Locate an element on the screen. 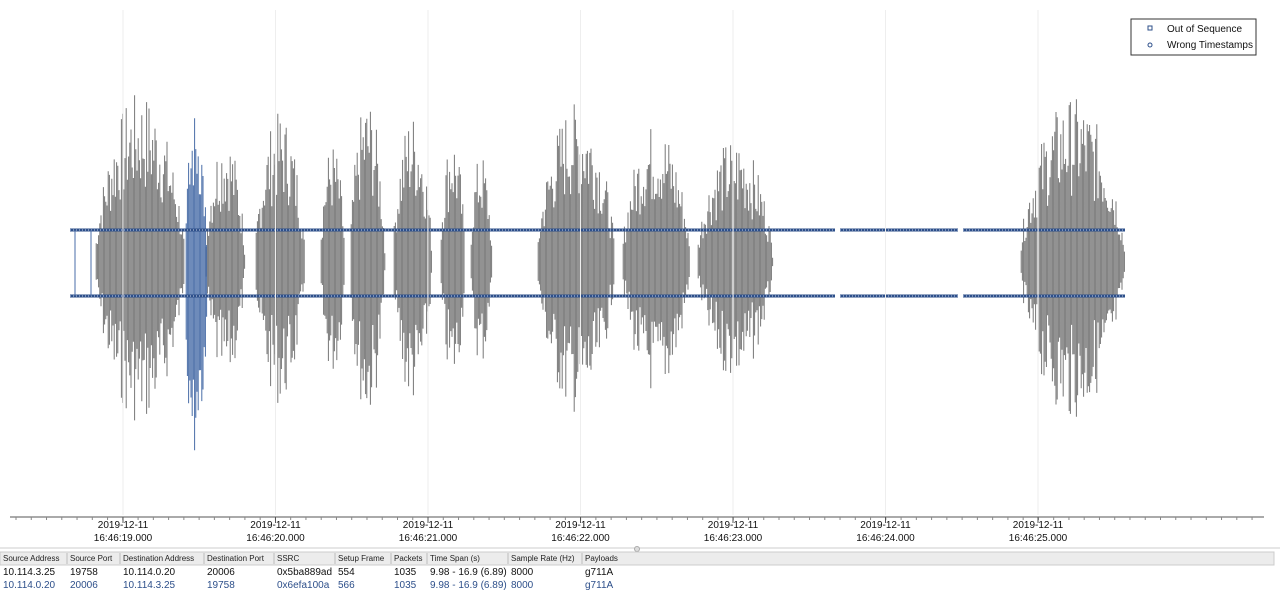  column-header: Time Span (s) is located at coordinates (455, 558).